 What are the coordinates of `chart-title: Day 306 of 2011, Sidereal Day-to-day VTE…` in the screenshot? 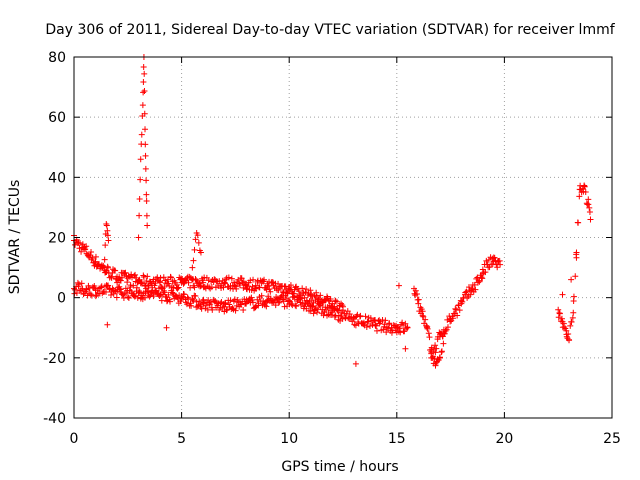 It's located at (330, 30).